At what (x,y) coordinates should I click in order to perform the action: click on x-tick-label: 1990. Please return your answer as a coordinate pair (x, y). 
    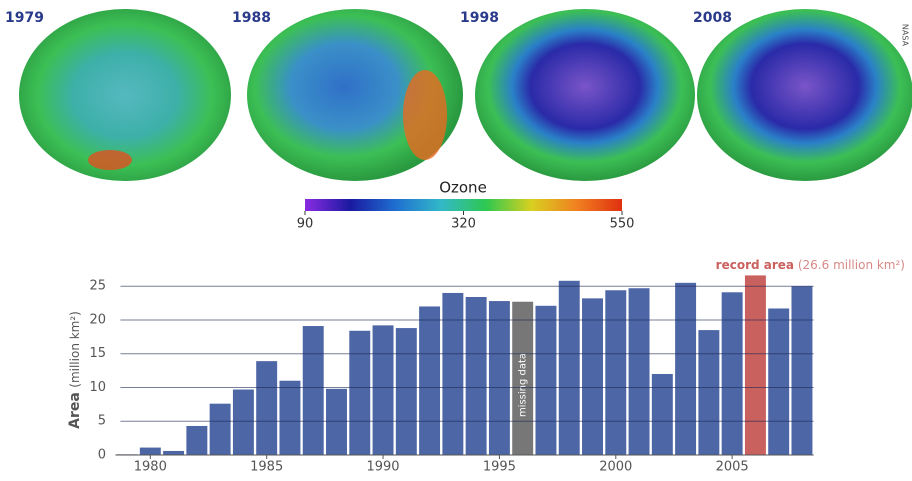
    Looking at the image, I should click on (382, 467).